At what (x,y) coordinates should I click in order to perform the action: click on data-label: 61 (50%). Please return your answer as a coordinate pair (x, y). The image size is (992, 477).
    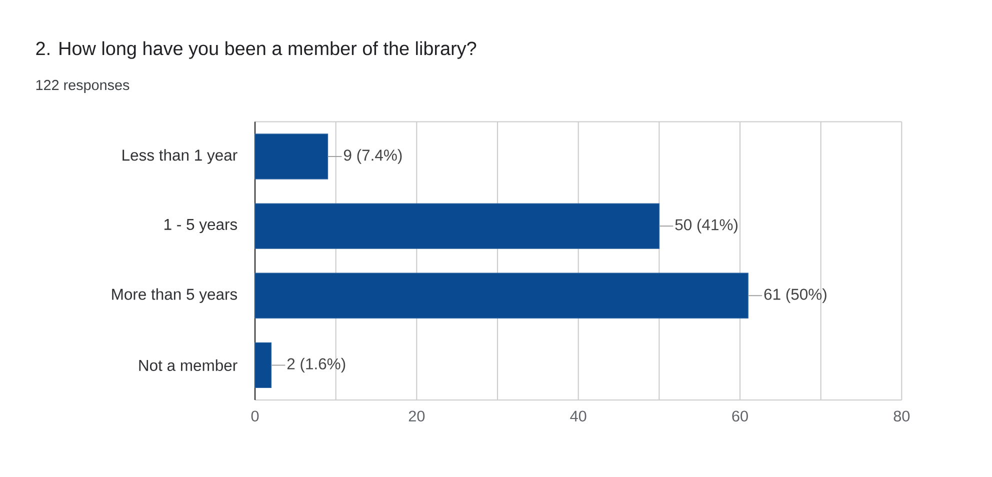
    Looking at the image, I should click on (795, 295).